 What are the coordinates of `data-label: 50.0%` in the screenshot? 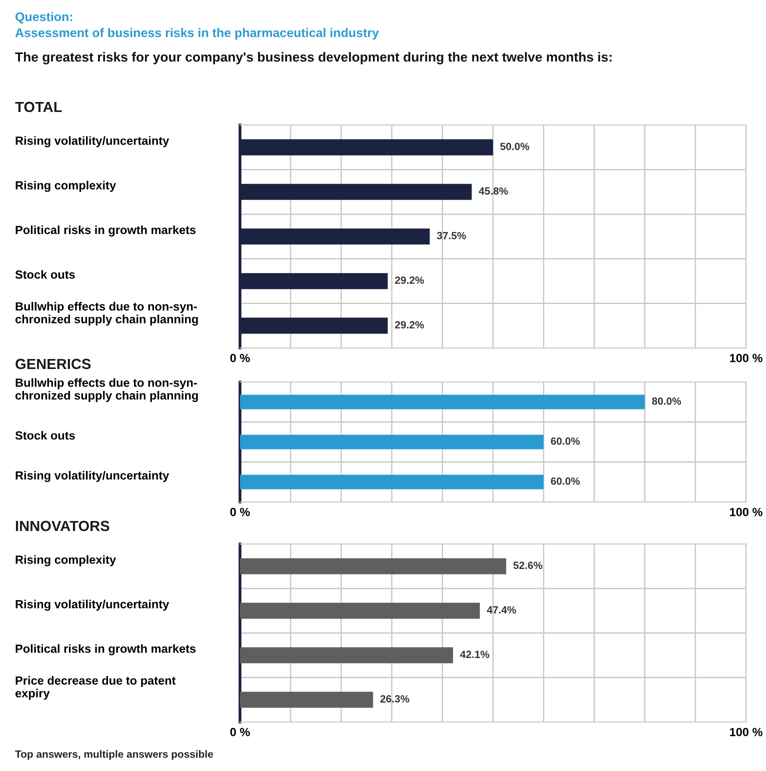 It's located at (515, 146).